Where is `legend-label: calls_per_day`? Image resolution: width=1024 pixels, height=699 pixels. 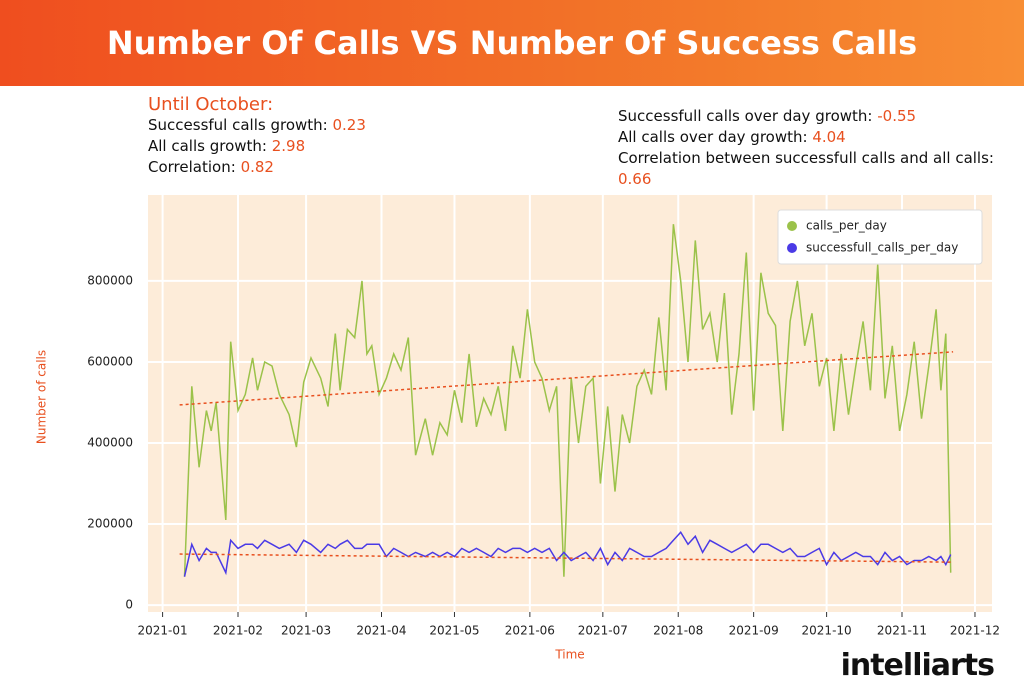 legend-label: calls_per_day is located at coordinates (846, 226).